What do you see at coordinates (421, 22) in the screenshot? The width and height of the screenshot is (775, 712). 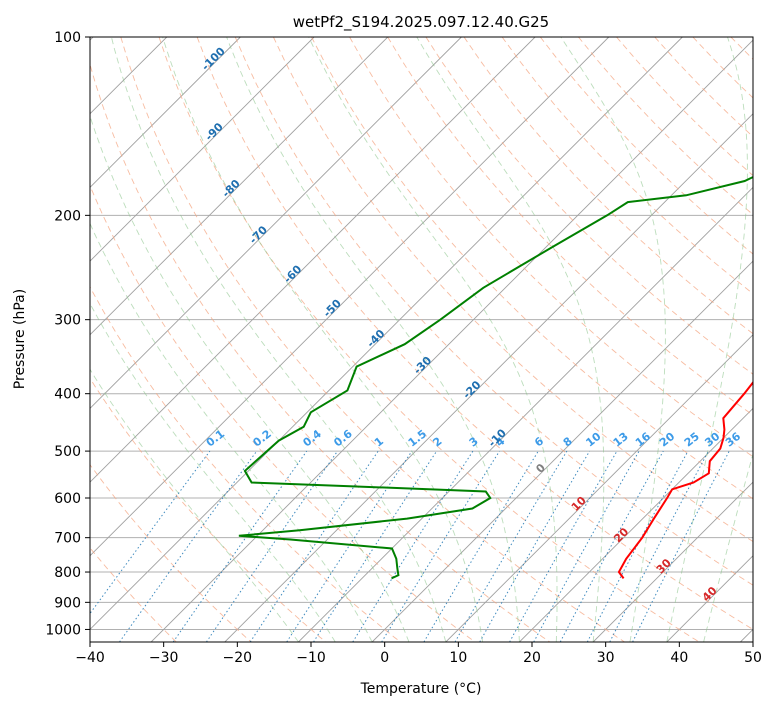 I see `chart-title: wetPf2_S194.2025.097.12.40.G25` at bounding box center [421, 22].